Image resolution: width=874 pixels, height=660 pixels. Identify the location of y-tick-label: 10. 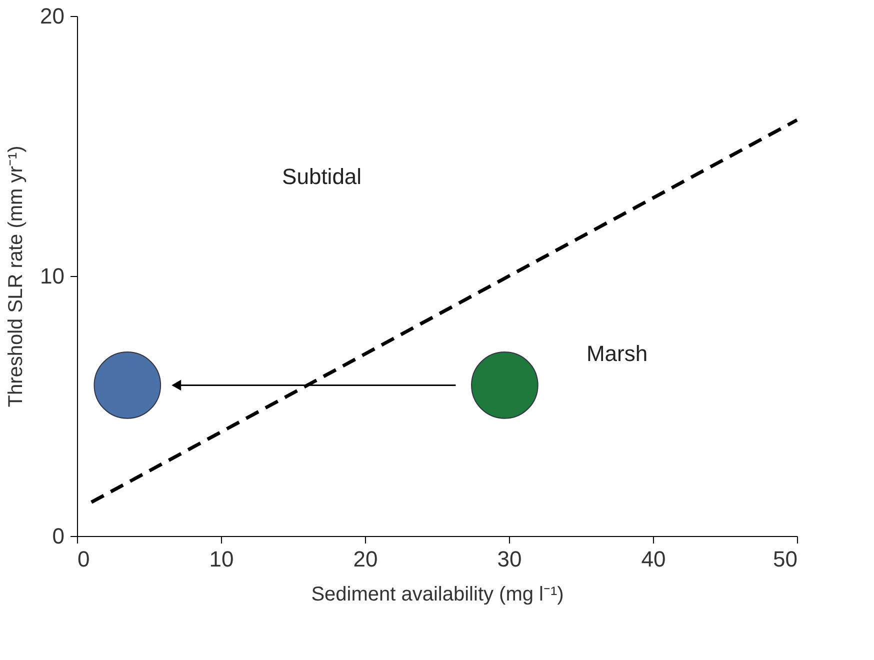
(52, 276).